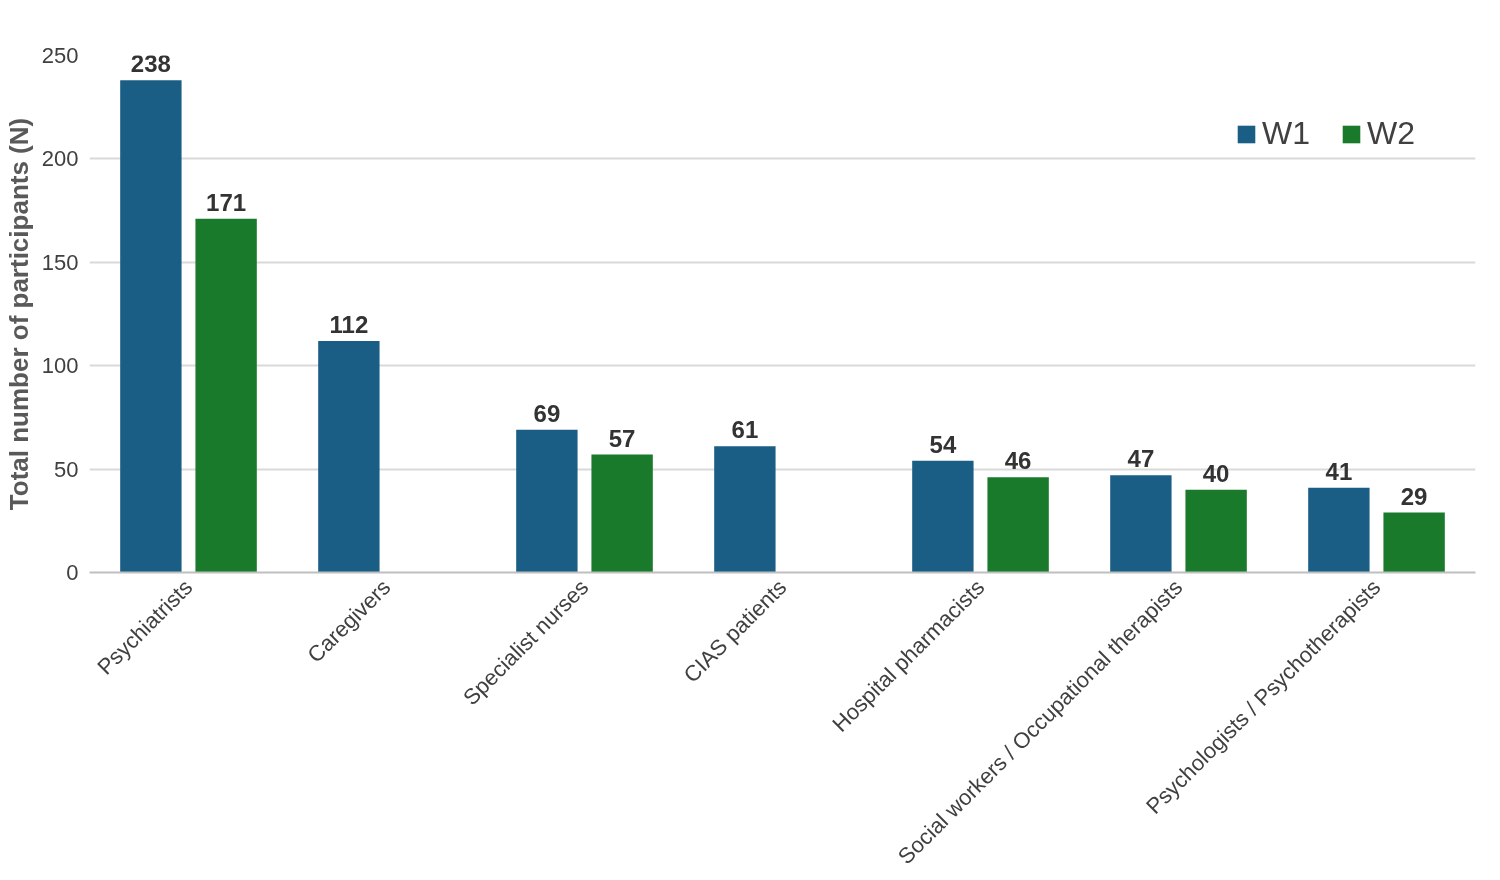 This screenshot has height=880, width=1500. What do you see at coordinates (622, 438) in the screenshot?
I see `data-label: 57` at bounding box center [622, 438].